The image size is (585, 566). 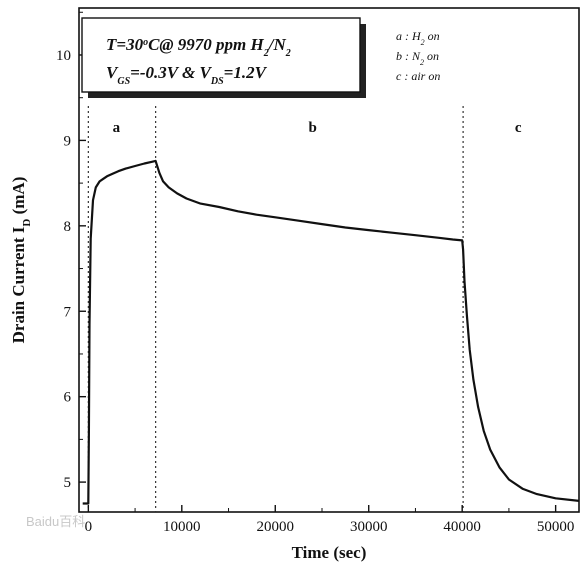 I want to click on legend-entry-a: a : H2 on, so click(x=418, y=38).